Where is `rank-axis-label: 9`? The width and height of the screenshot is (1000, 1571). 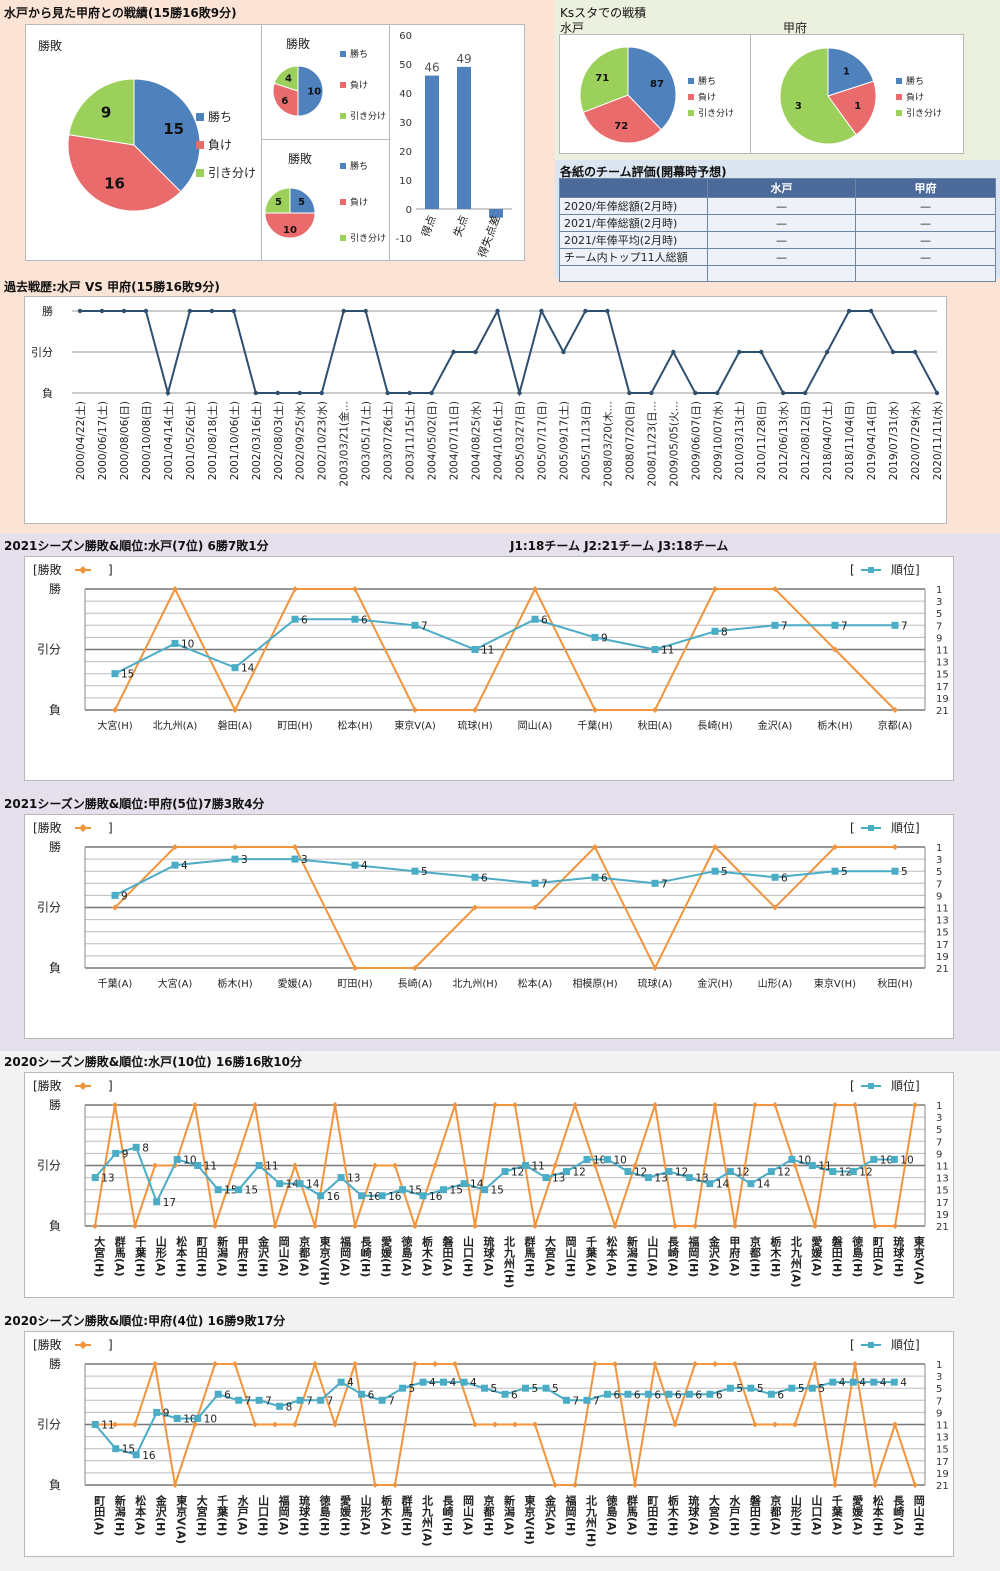
rank-axis-label: 9 is located at coordinates (939, 1413).